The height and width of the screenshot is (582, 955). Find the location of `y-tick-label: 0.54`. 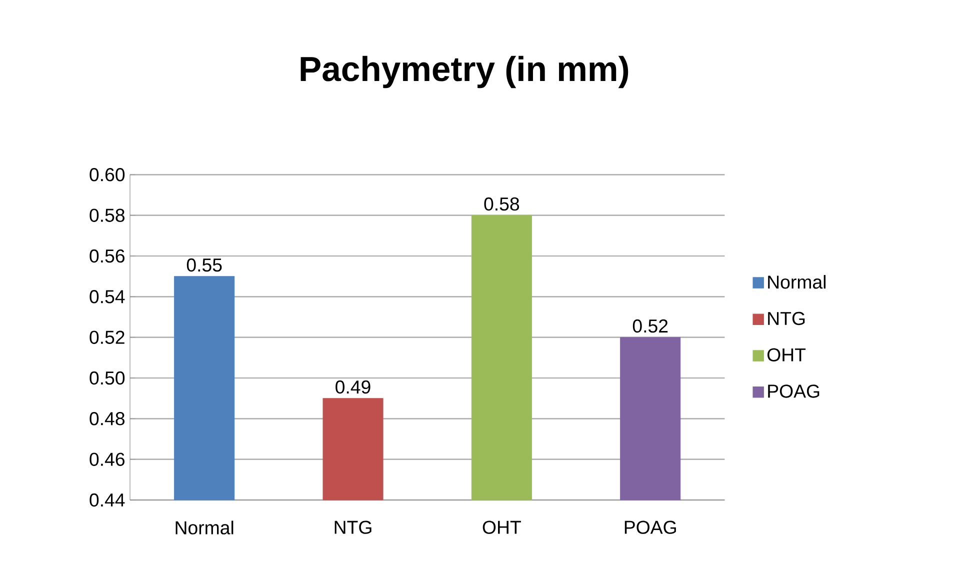

y-tick-label: 0.54 is located at coordinates (107, 297).